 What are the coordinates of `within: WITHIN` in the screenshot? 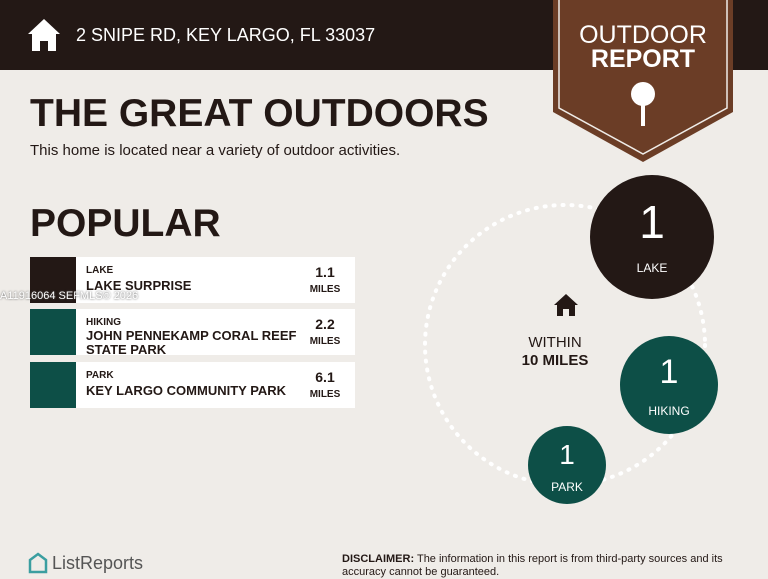 It's located at (555, 342).